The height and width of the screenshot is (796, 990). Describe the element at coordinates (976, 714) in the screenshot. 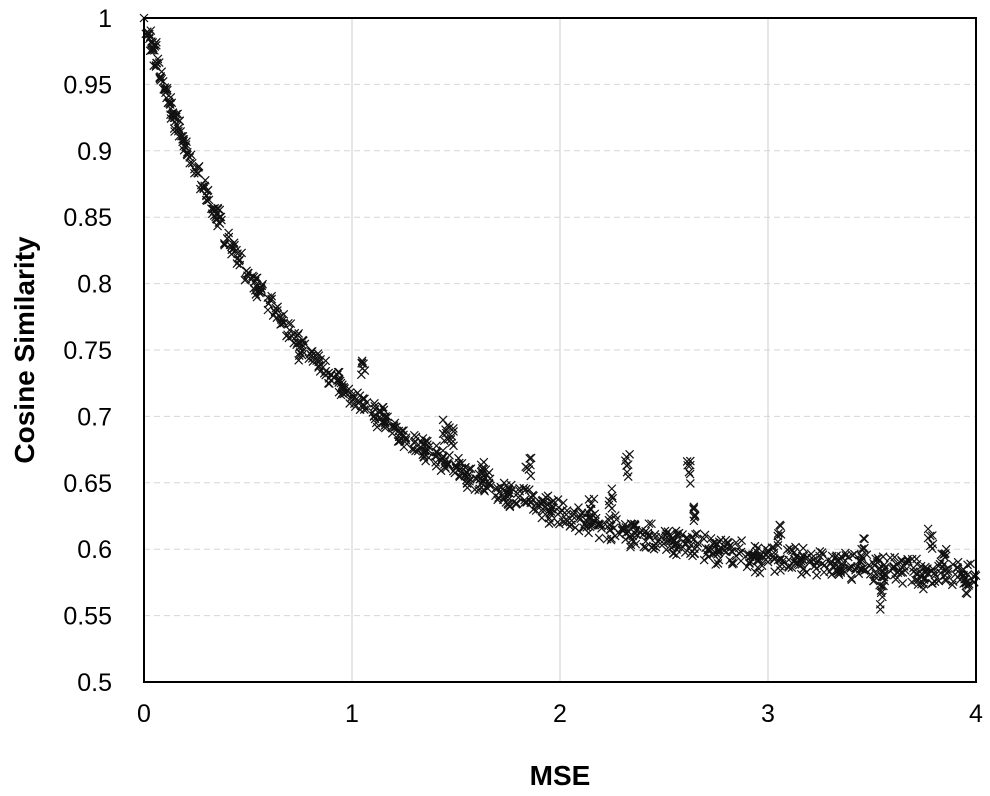

I see `x-tick-label: 4` at that location.